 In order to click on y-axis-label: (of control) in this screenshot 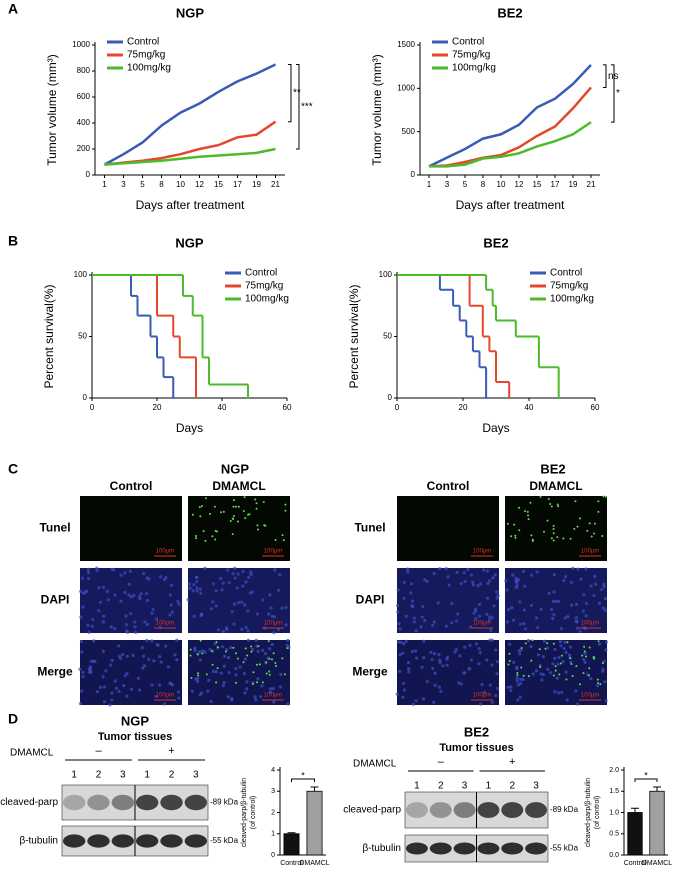, I will do `click(597, 812)`.